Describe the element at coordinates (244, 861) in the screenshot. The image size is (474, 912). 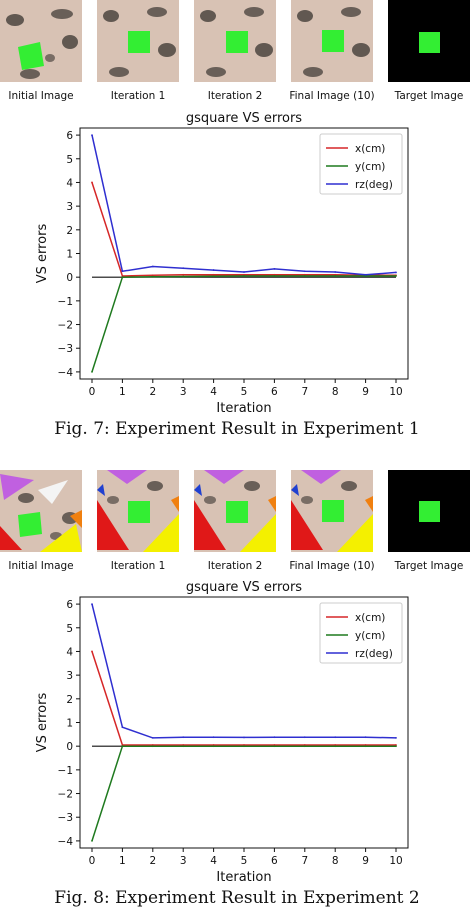
I see `x-tick-label: 5` at that location.